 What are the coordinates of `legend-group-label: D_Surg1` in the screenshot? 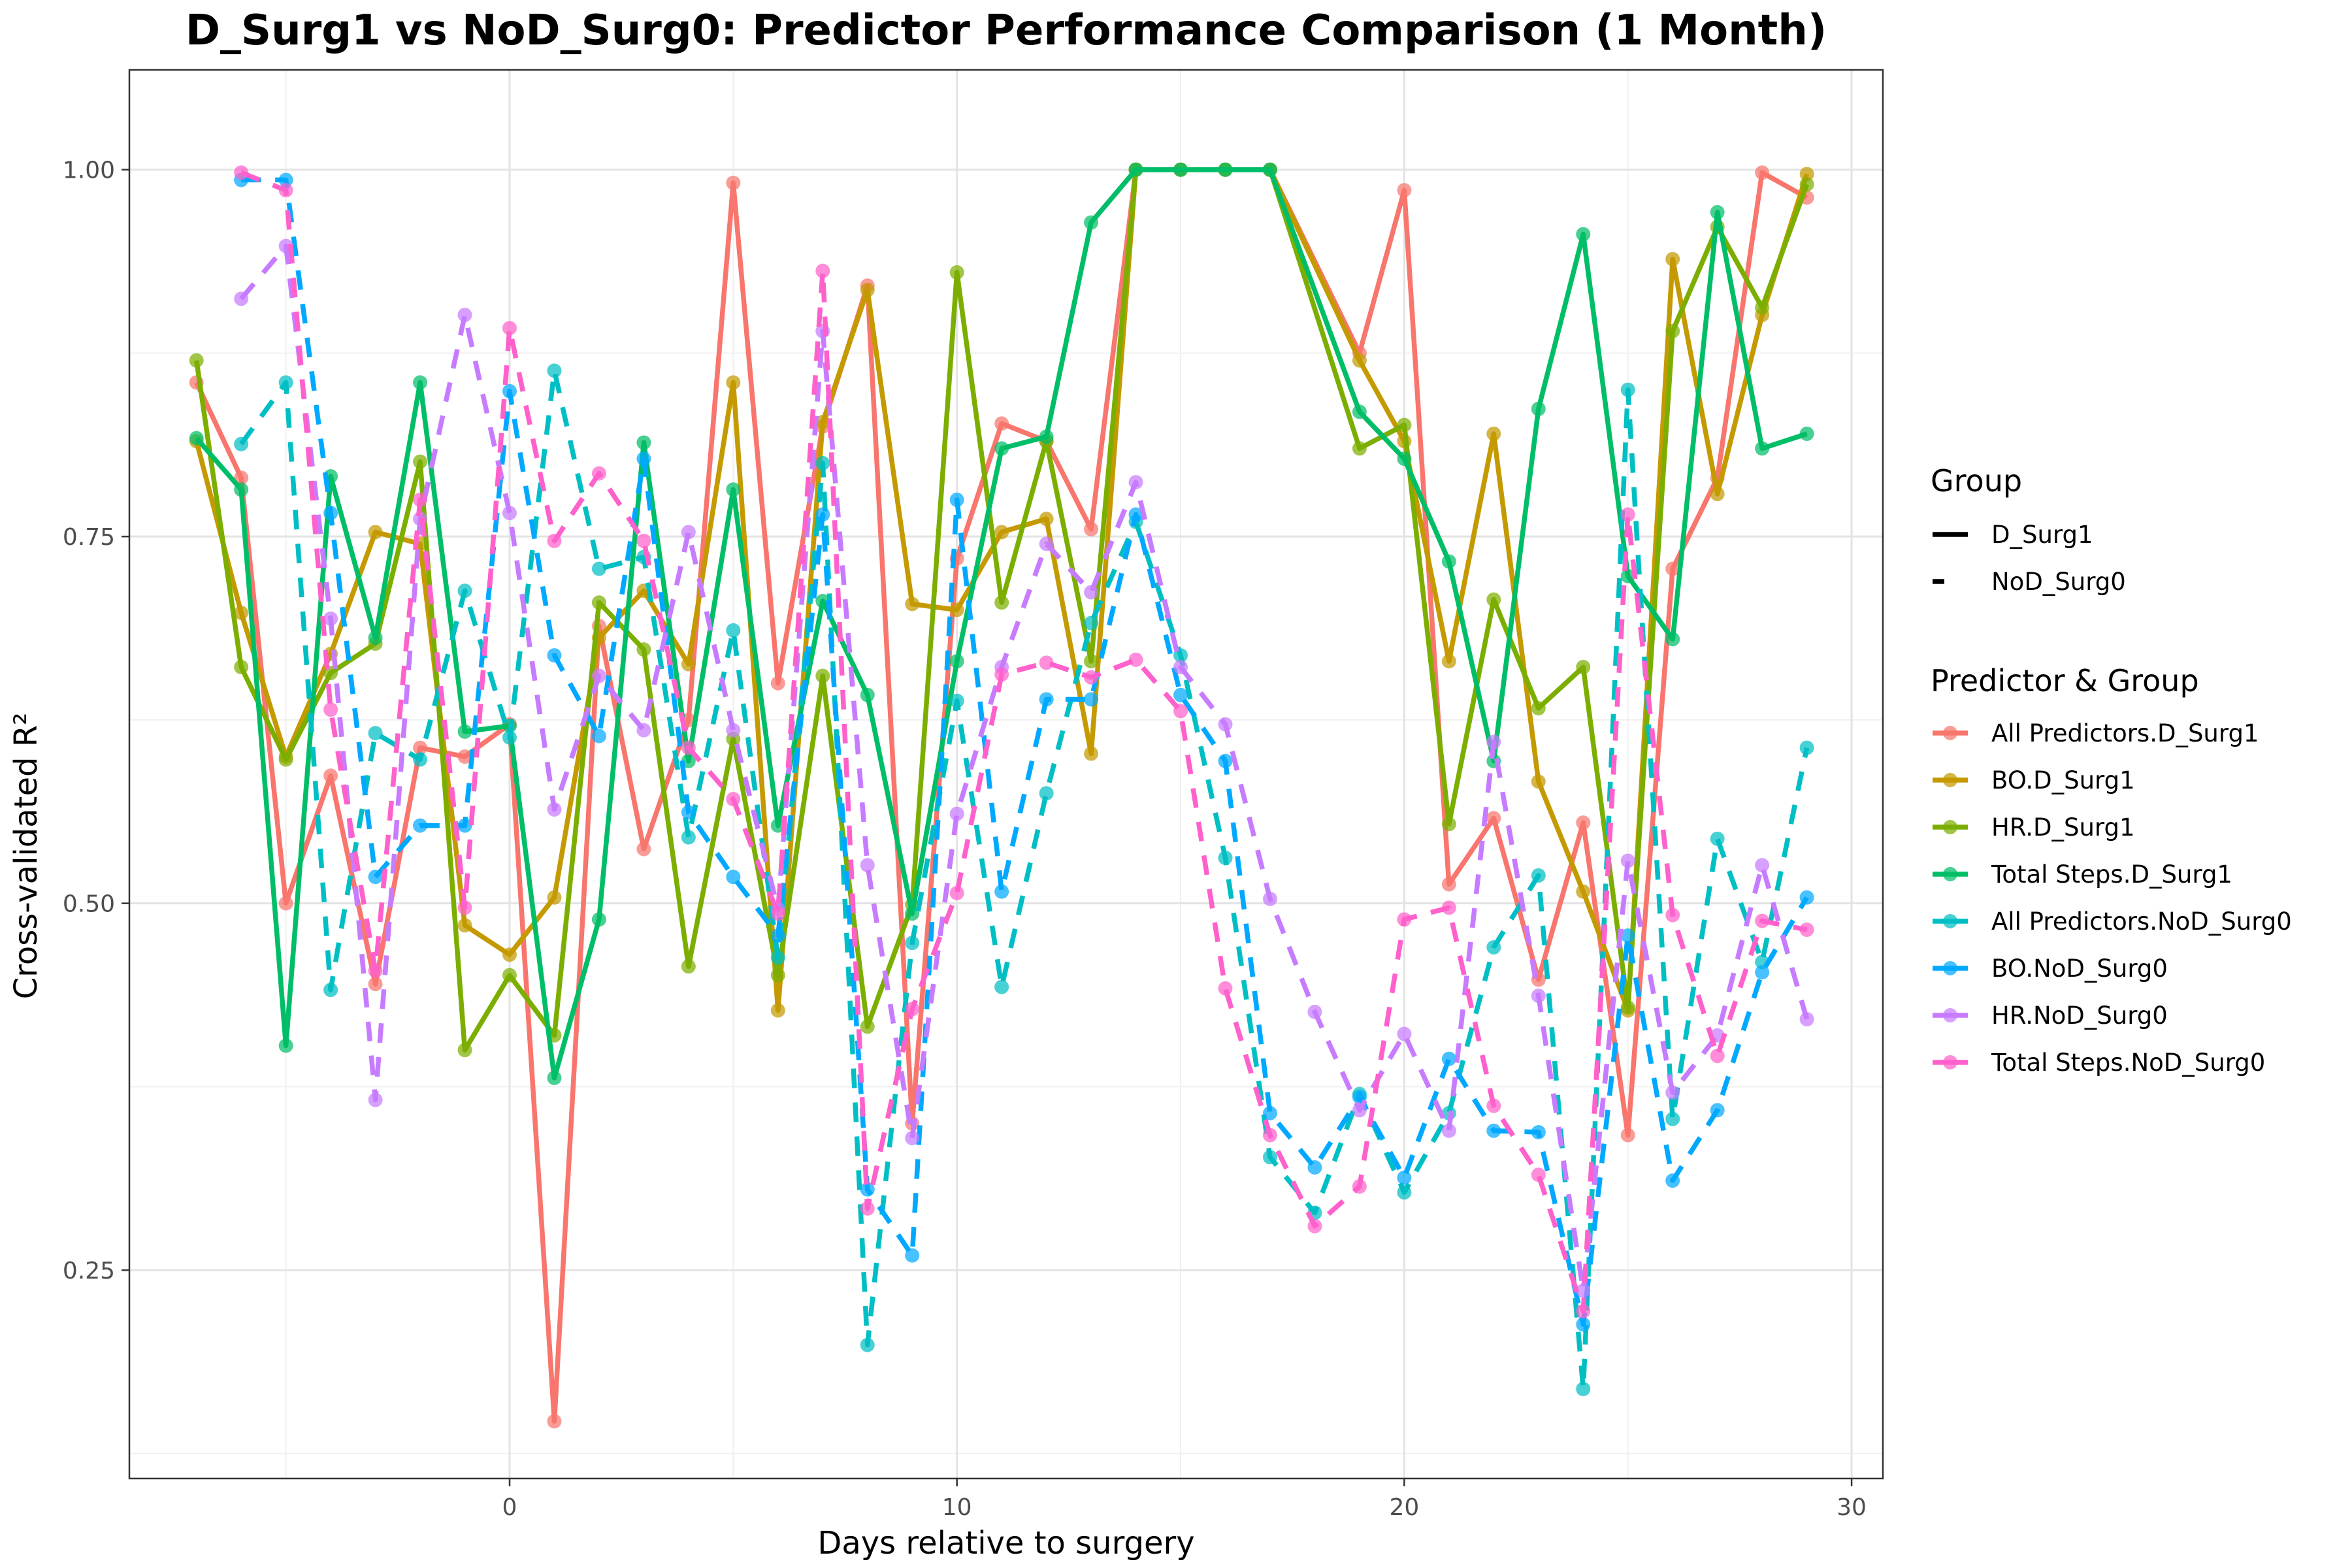 It's located at (2042, 535).